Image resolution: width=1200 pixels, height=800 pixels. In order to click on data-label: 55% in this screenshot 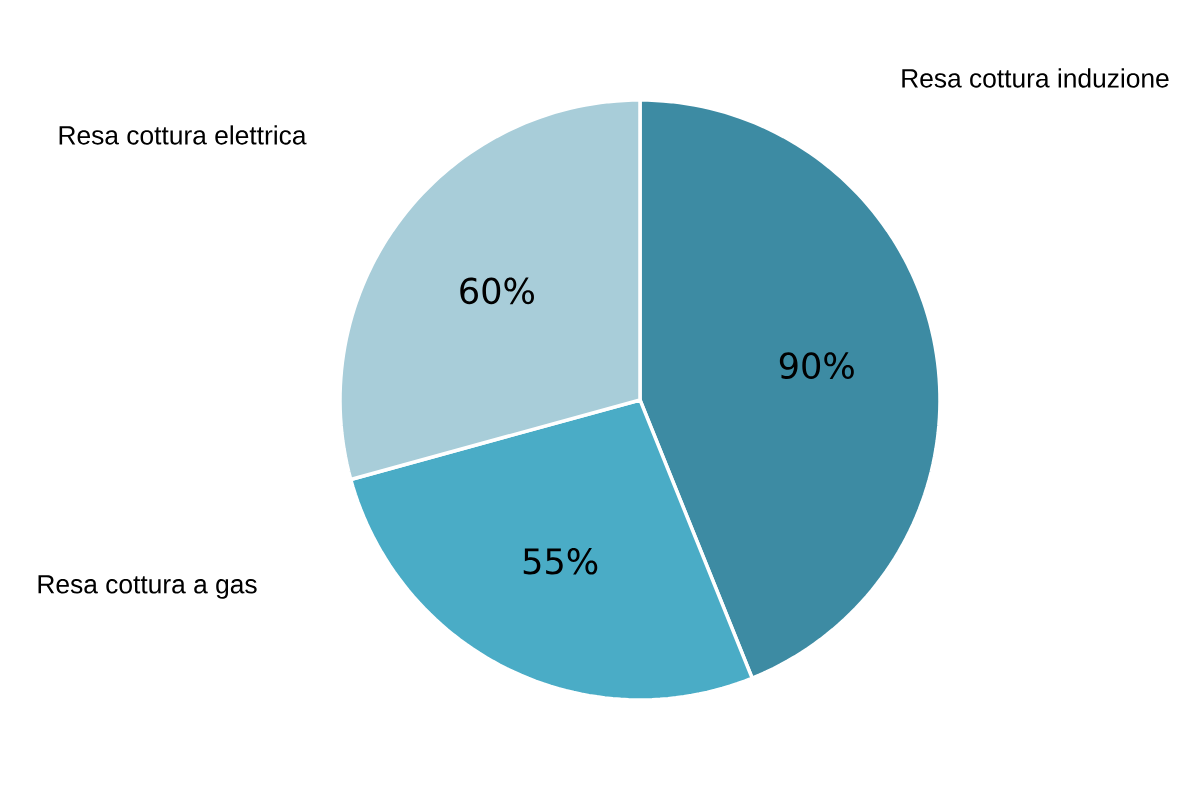, I will do `click(560, 561)`.